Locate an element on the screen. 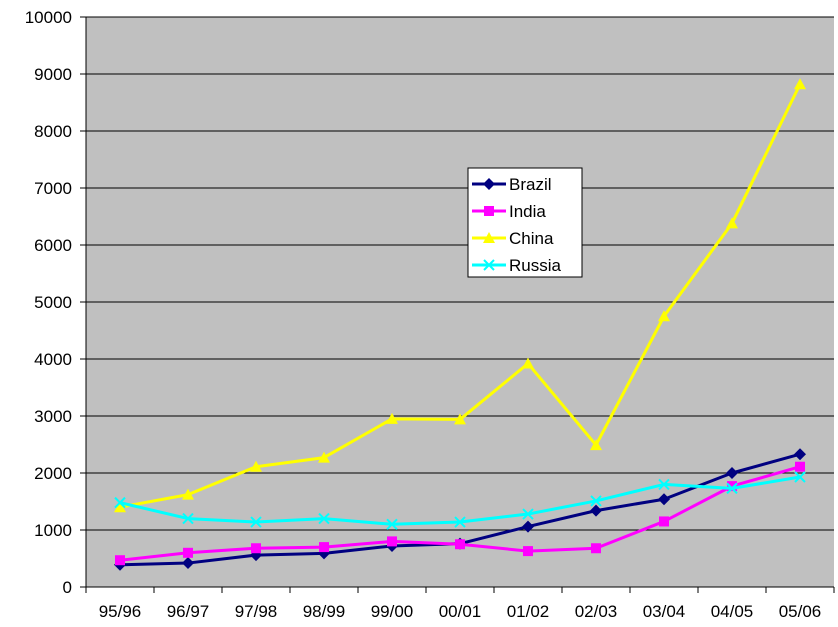 This screenshot has width=838, height=627. y-tick-label: 4000 is located at coordinates (53, 359).